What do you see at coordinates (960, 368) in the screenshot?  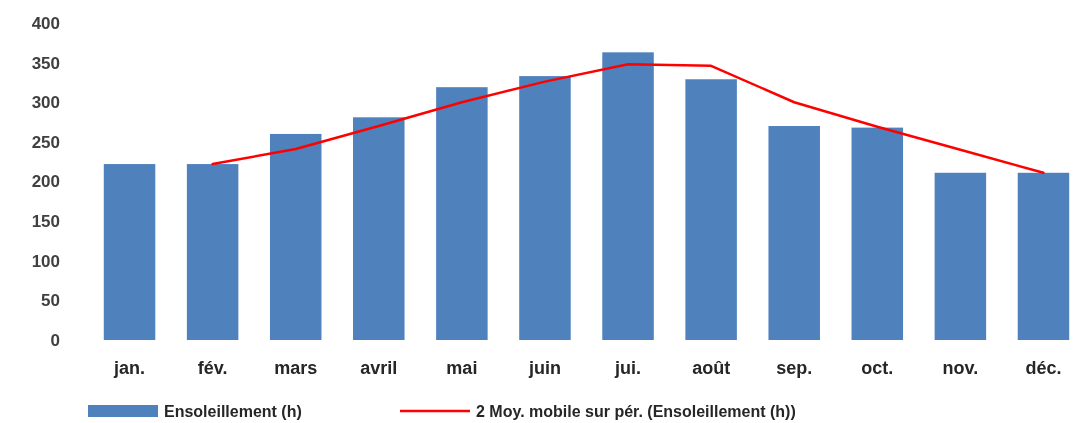 I see `x-tick-label: nov.` at bounding box center [960, 368].